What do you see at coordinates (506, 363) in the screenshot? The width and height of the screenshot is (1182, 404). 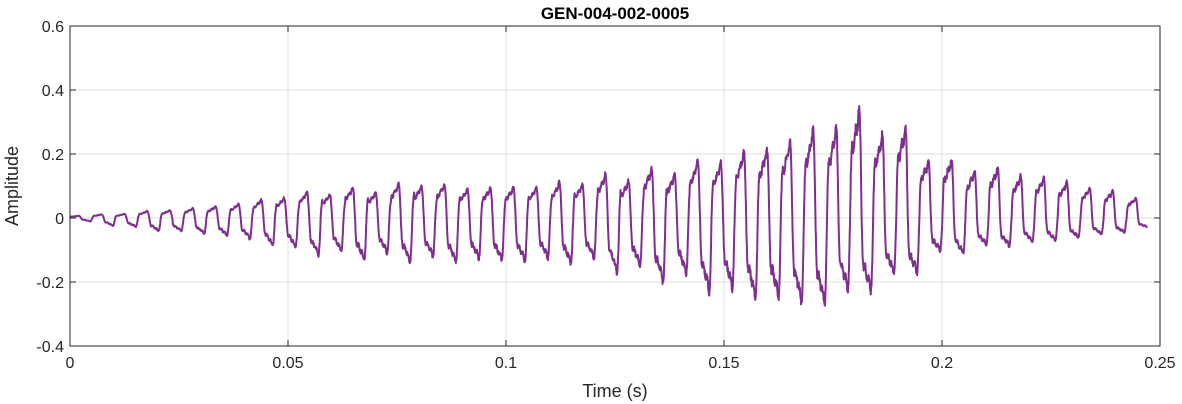 I see `x-tick-label: 0.1` at bounding box center [506, 363].